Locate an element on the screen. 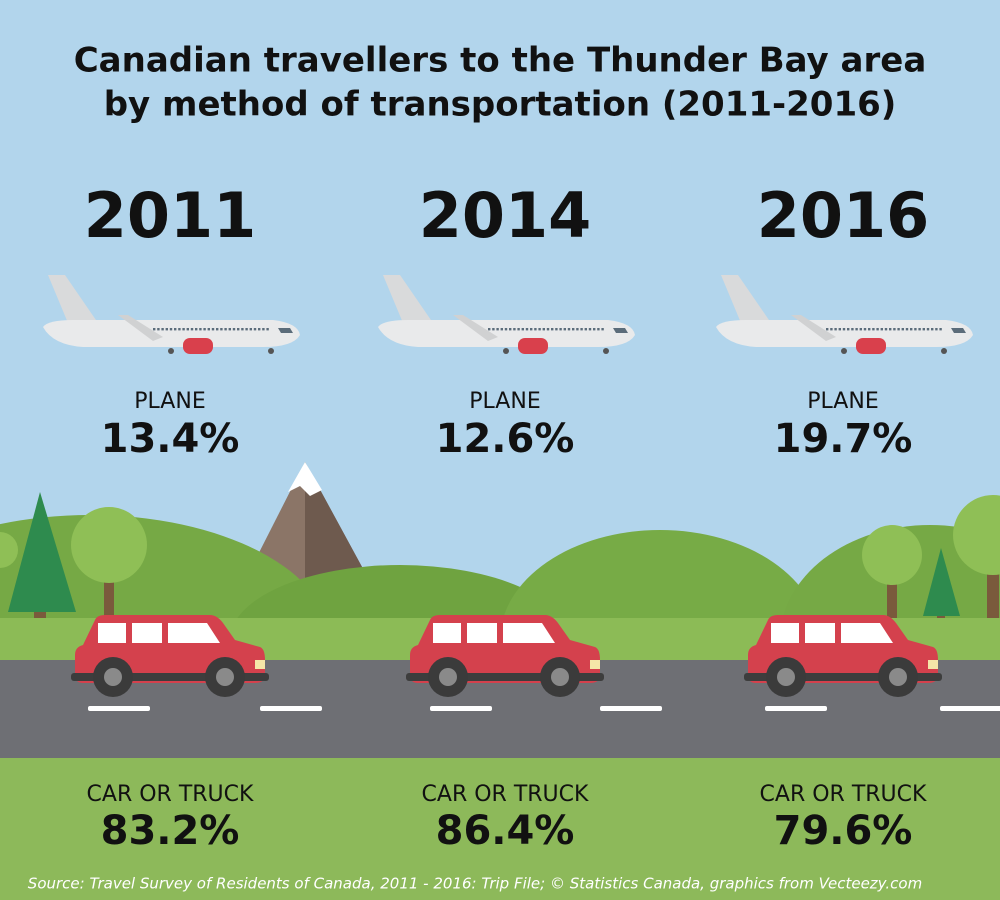 The width and height of the screenshot is (1000, 900). car-share: 79.6% is located at coordinates (843, 831).